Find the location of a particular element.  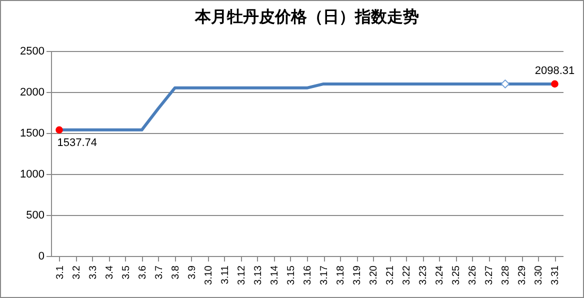

x-tick-label: 3.21 is located at coordinates (390, 275).